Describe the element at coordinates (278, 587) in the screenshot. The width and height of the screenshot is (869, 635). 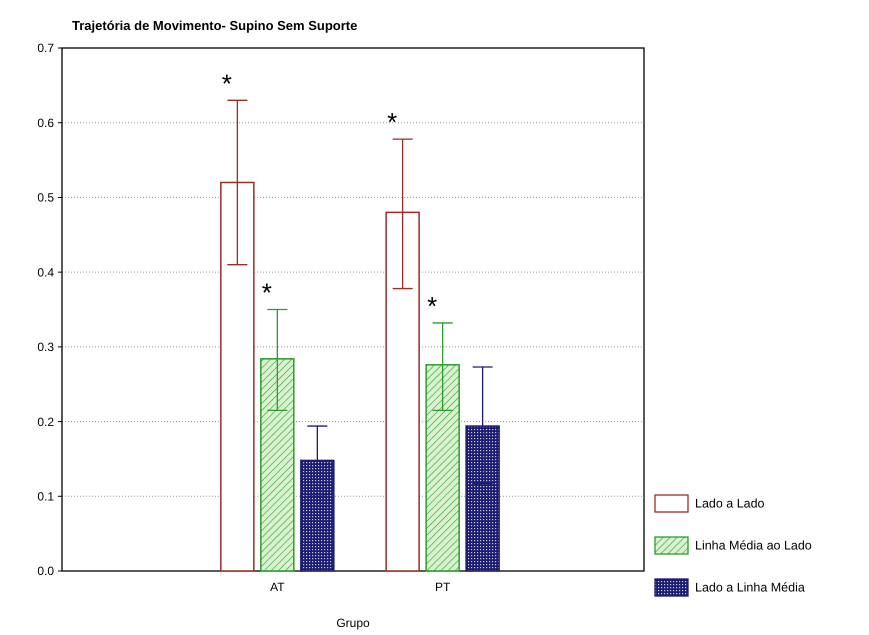
I see `x-tick-label: AT` at that location.